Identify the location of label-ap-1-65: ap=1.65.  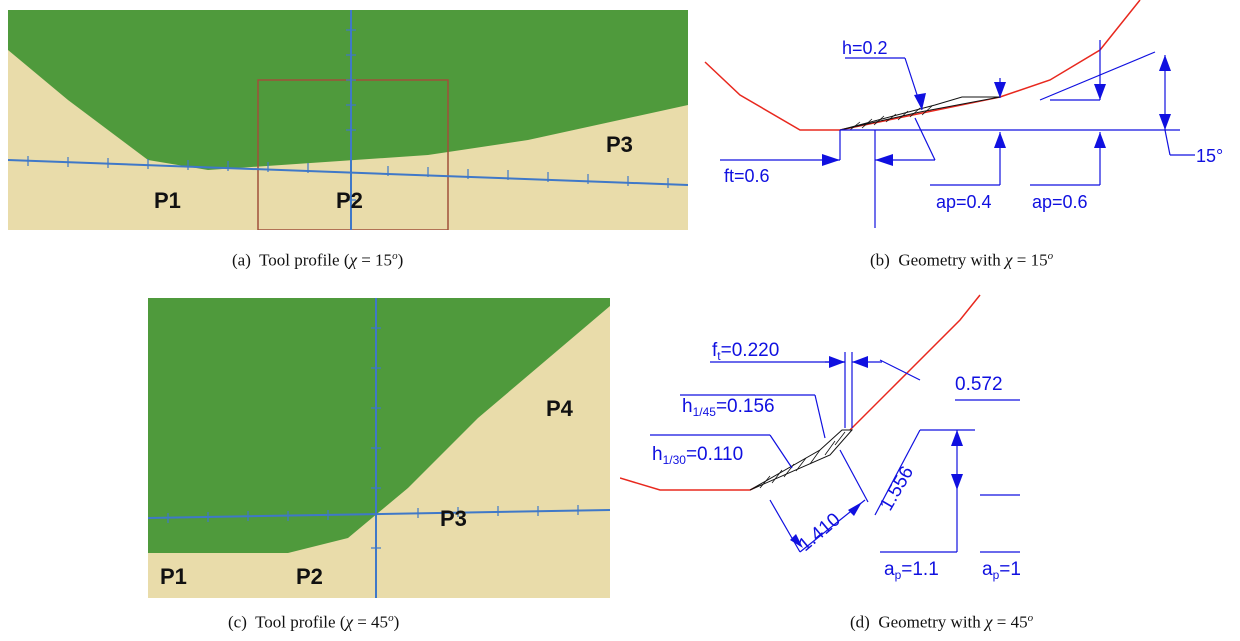
(1001, 570).